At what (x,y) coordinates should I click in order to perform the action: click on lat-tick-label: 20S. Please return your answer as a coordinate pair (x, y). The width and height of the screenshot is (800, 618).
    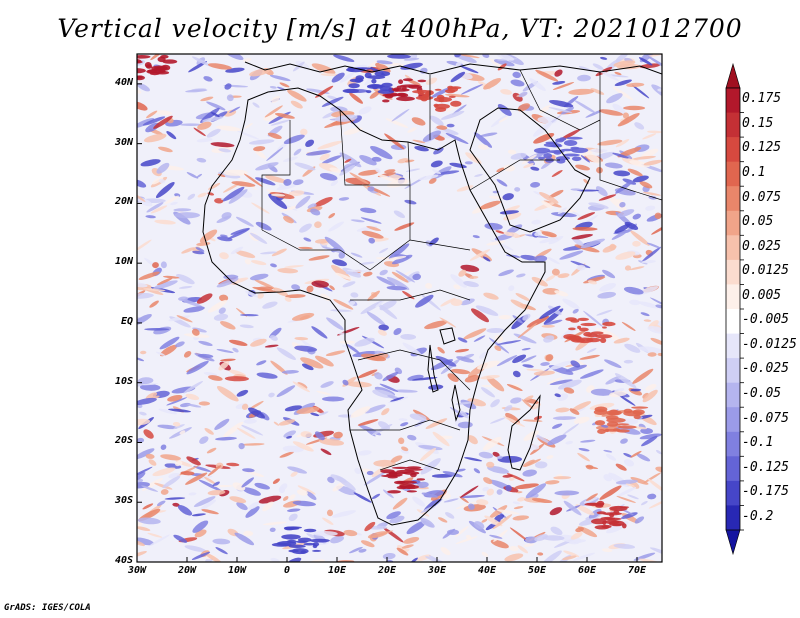
    Looking at the image, I should click on (123, 441).